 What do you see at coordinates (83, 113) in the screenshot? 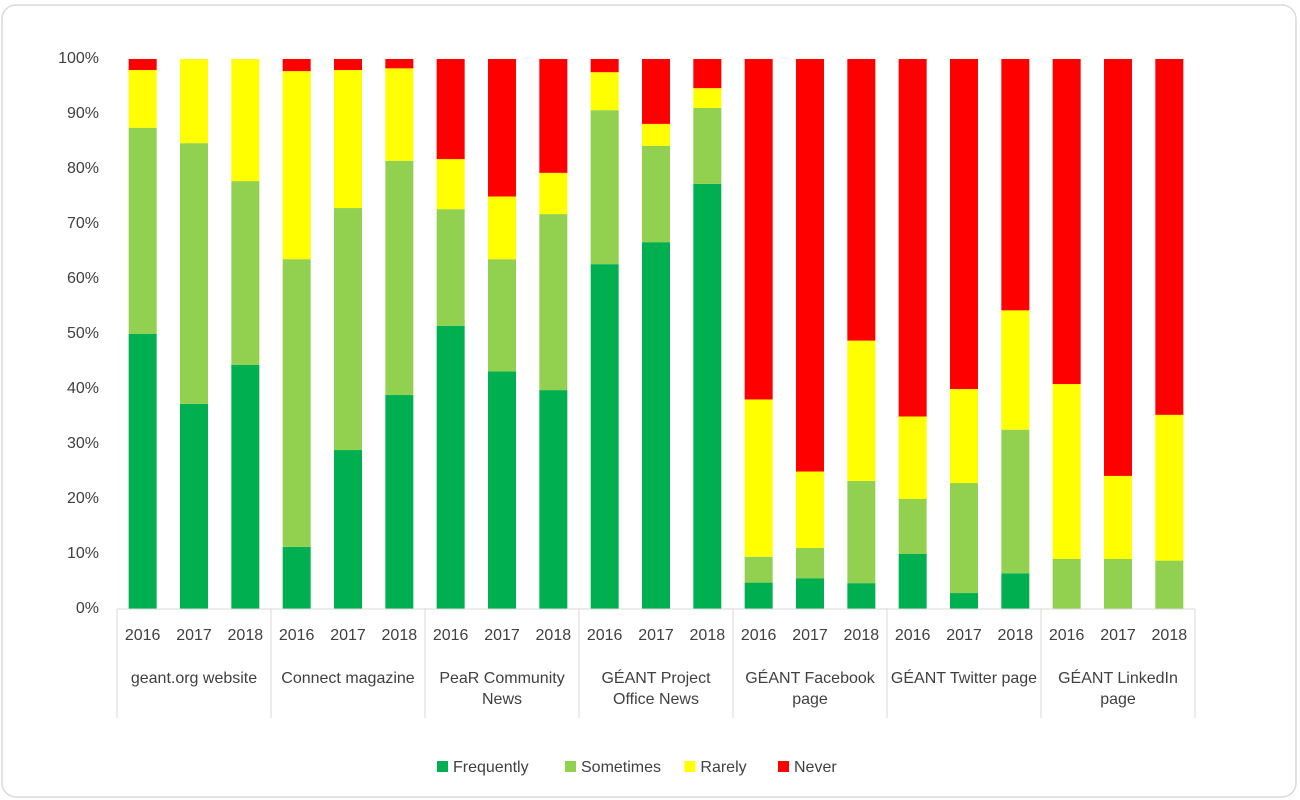
I see `y-tick-label: 90%` at bounding box center [83, 113].